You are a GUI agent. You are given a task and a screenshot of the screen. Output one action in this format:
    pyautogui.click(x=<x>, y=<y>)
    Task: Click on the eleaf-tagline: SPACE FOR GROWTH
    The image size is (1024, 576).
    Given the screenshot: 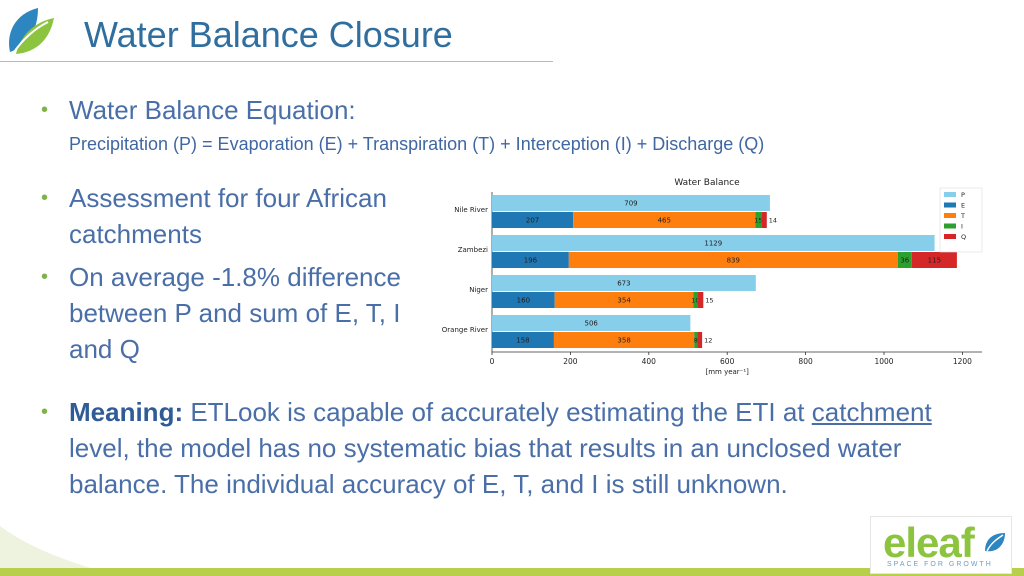 What is the action you would take?
    pyautogui.click(x=940, y=564)
    